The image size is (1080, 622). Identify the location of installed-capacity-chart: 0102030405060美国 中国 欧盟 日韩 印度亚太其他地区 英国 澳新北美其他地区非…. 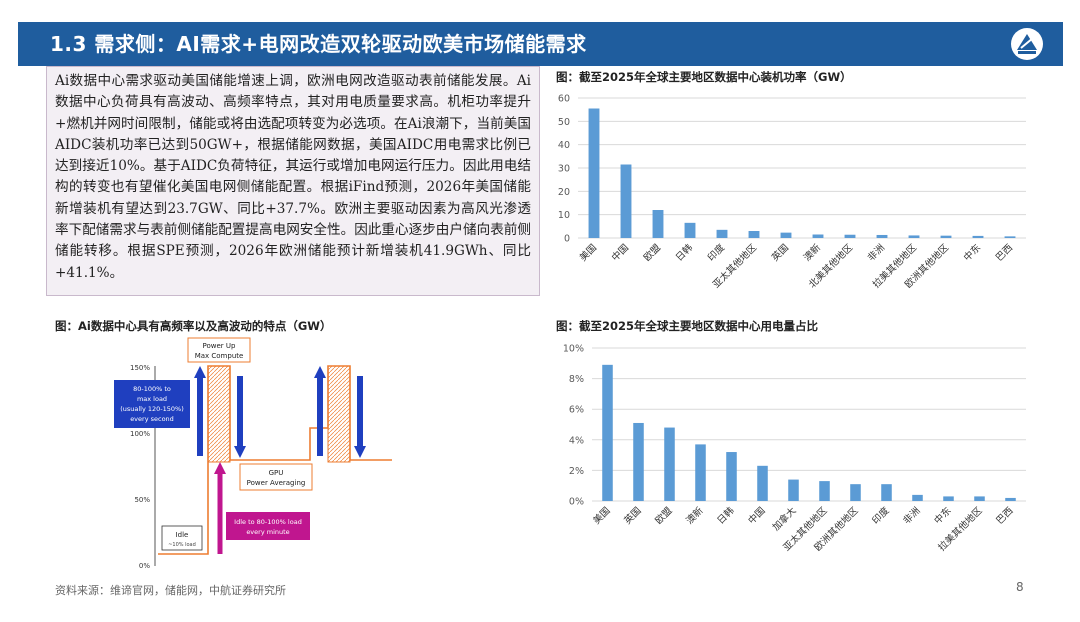
(792, 192).